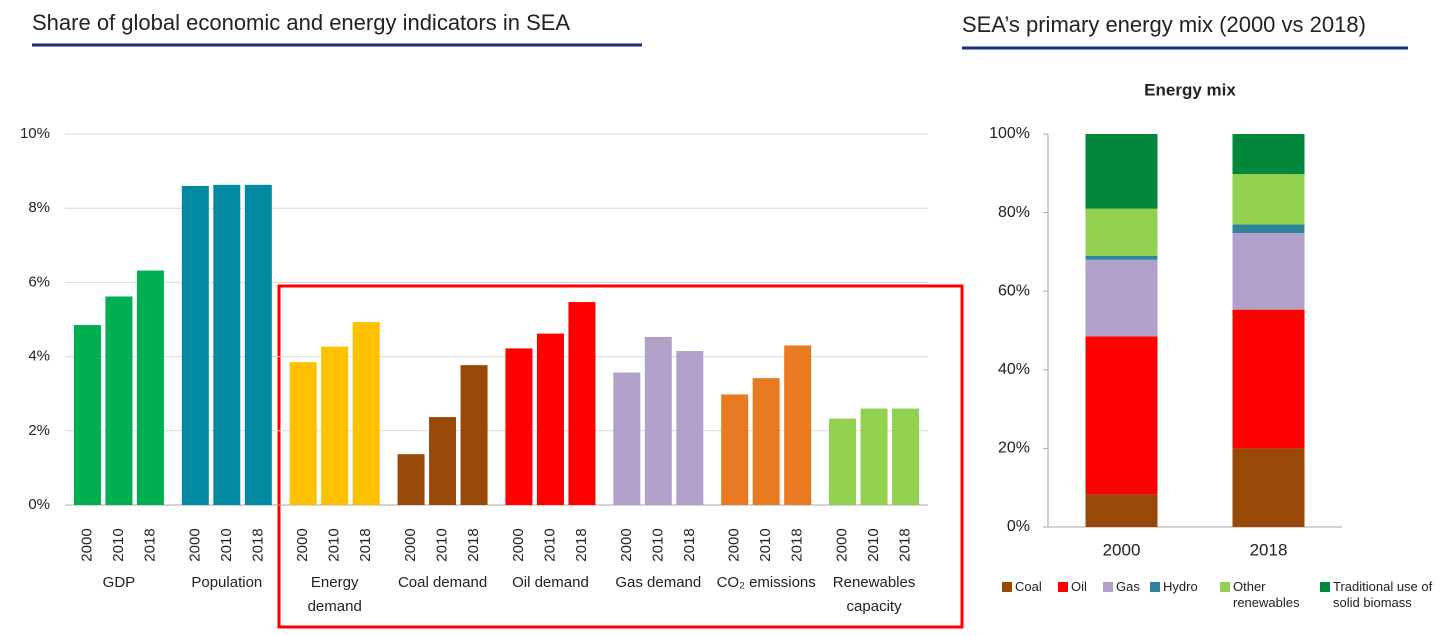 This screenshot has height=636, width=1446. I want to click on y-tick-label: 80%, so click(1014, 212).